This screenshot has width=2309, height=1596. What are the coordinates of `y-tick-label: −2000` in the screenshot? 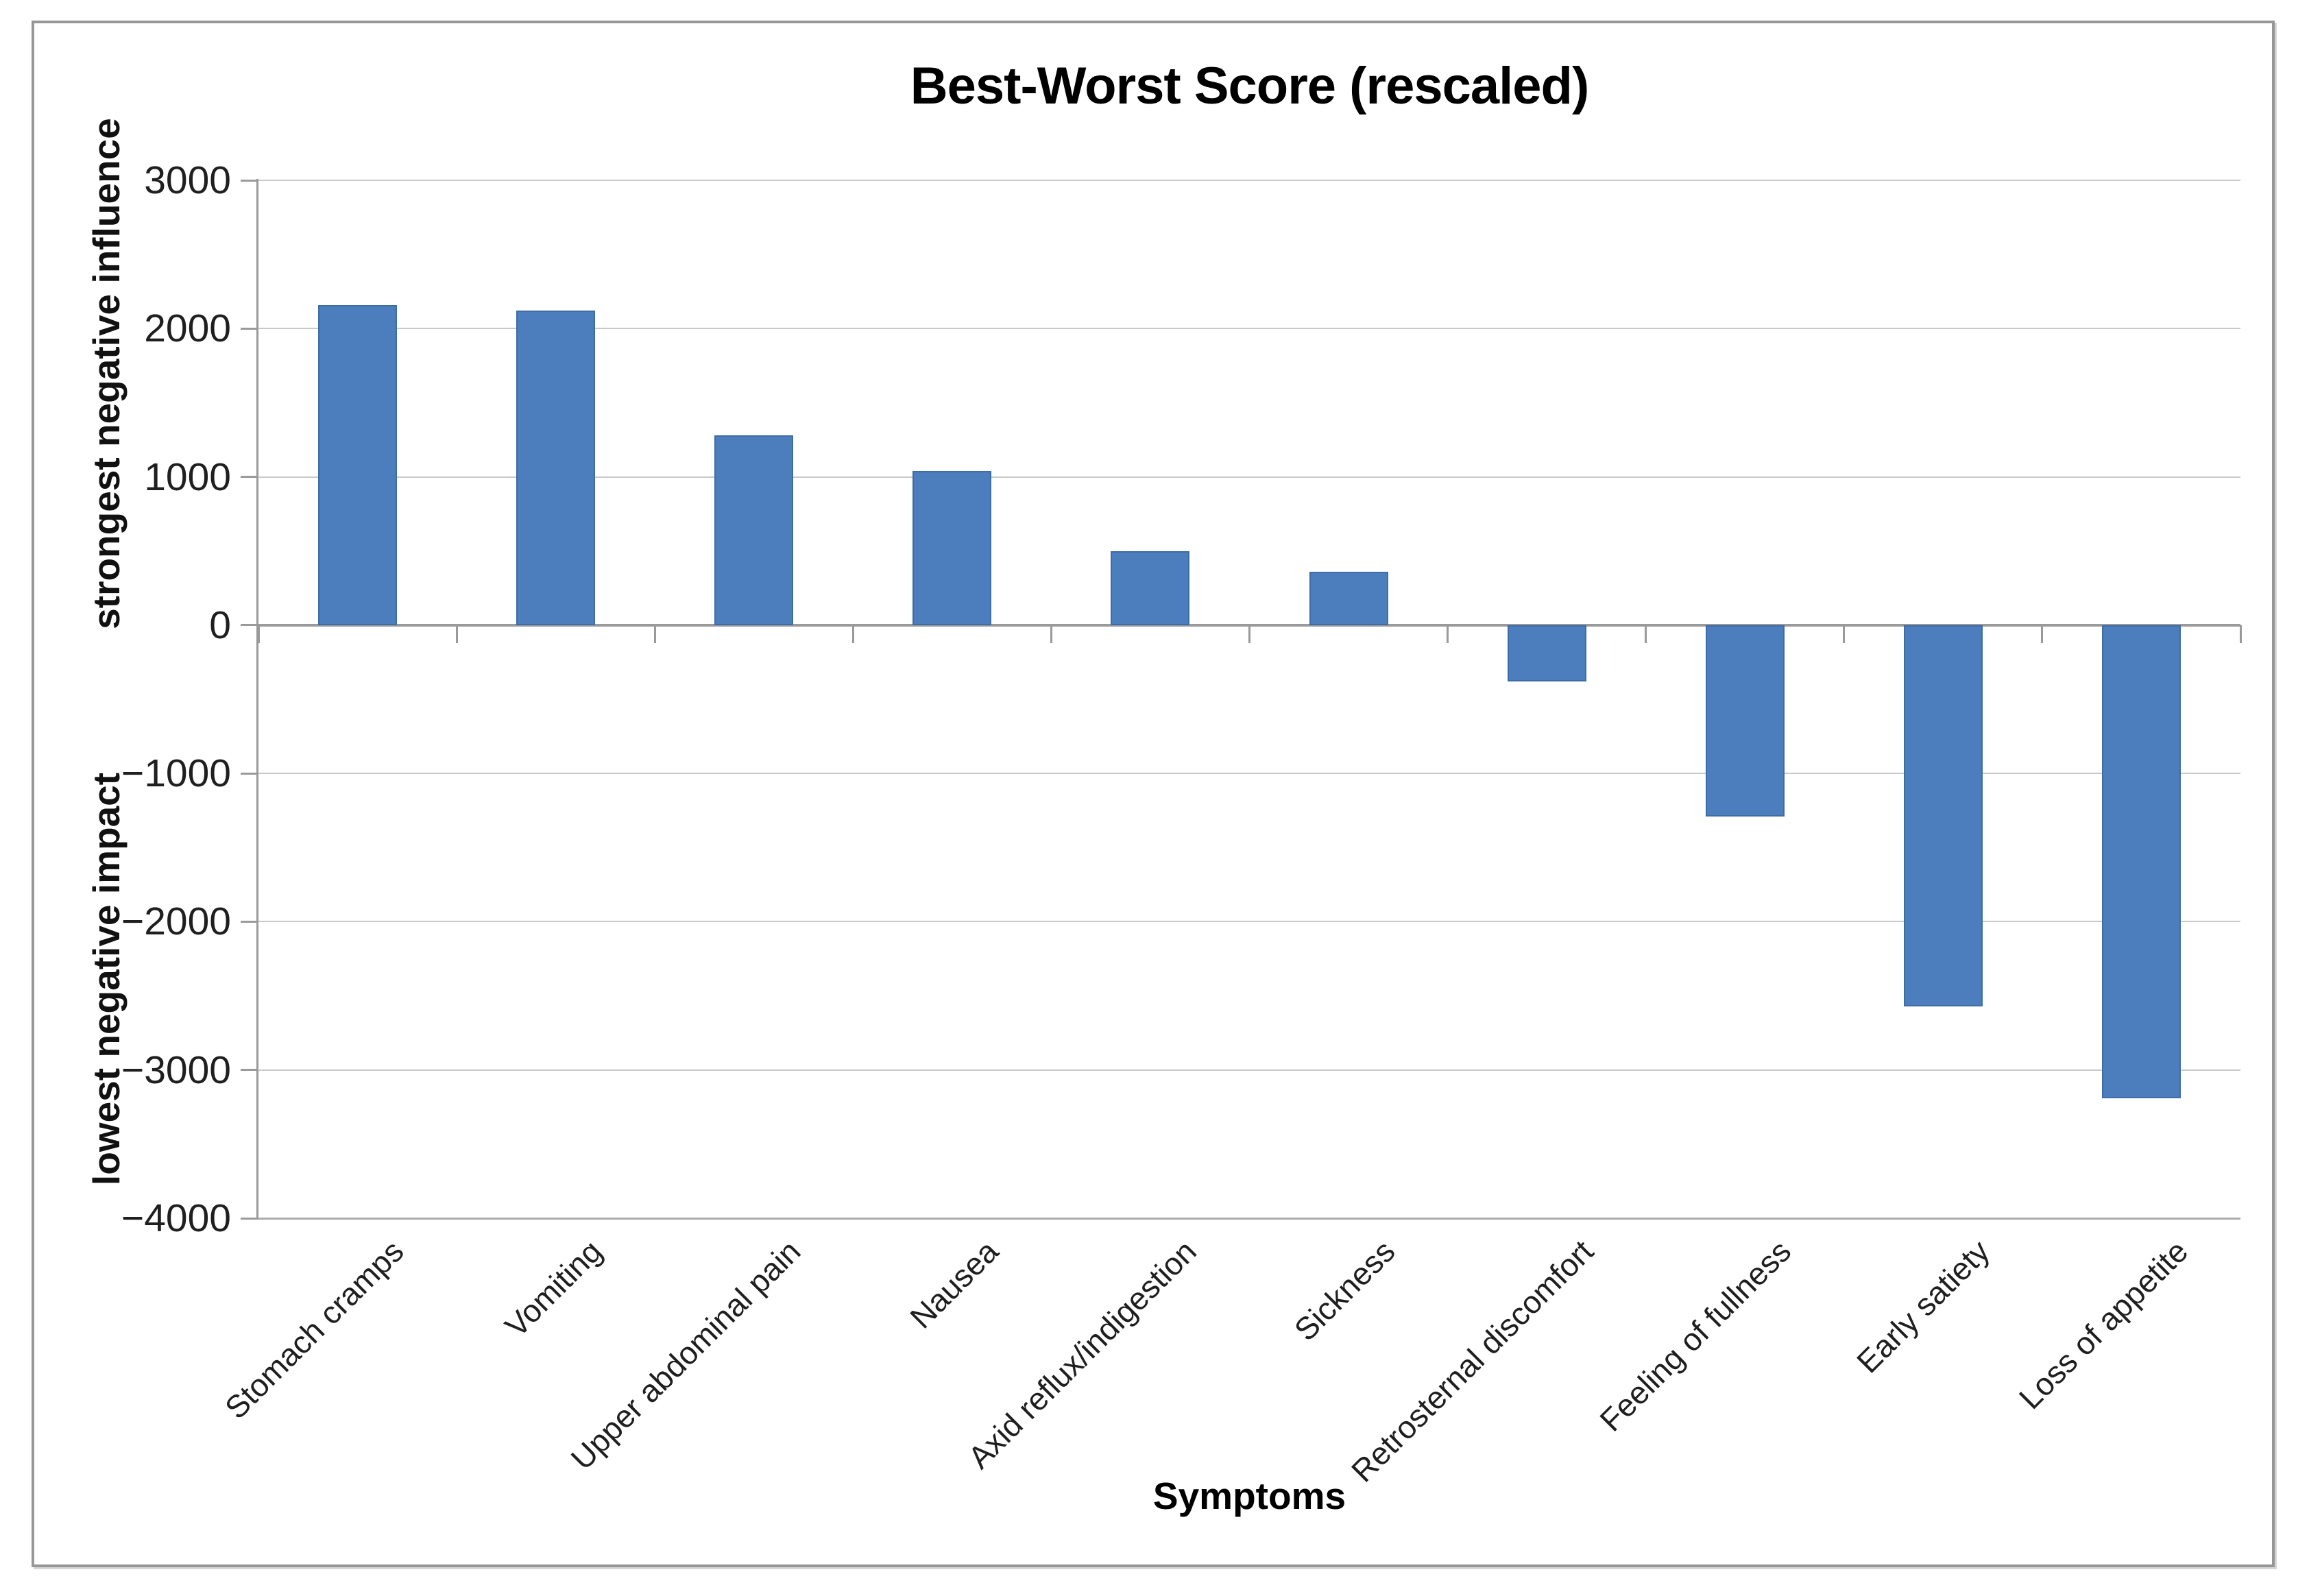 It's located at (176, 921).